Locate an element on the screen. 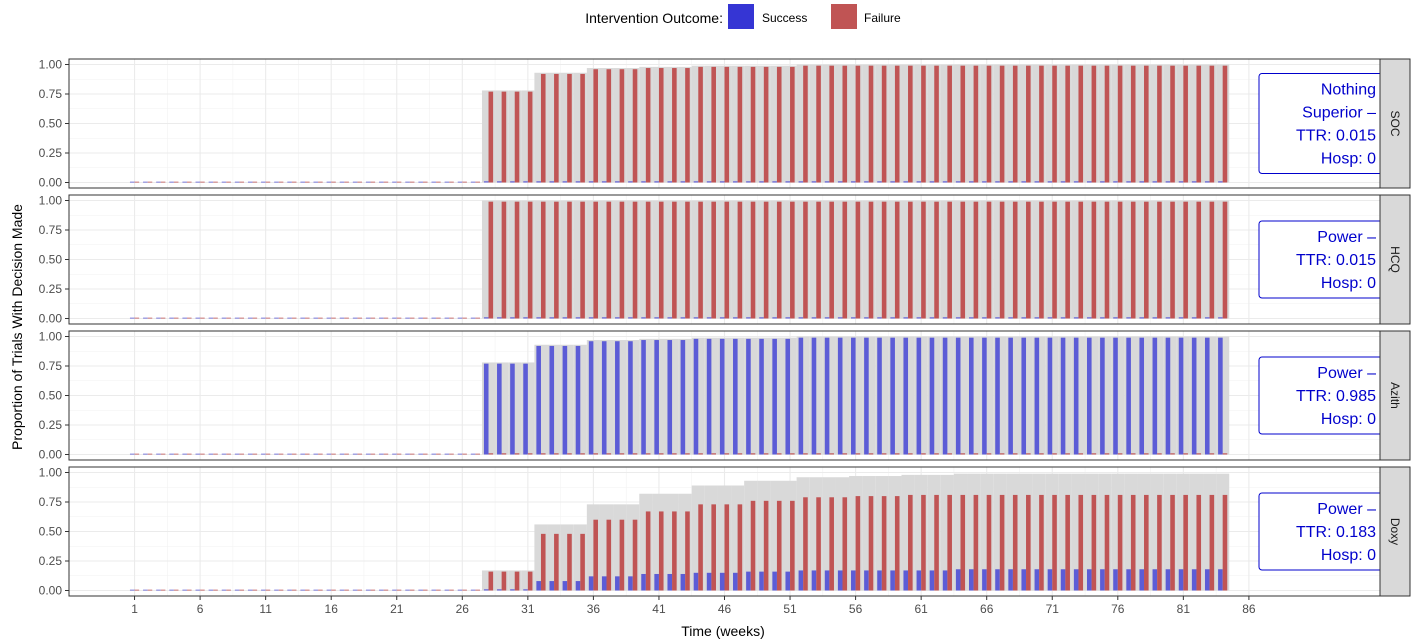 The height and width of the screenshot is (643, 1419). annotation-line: TTR: 0.183 is located at coordinates (1336, 532).